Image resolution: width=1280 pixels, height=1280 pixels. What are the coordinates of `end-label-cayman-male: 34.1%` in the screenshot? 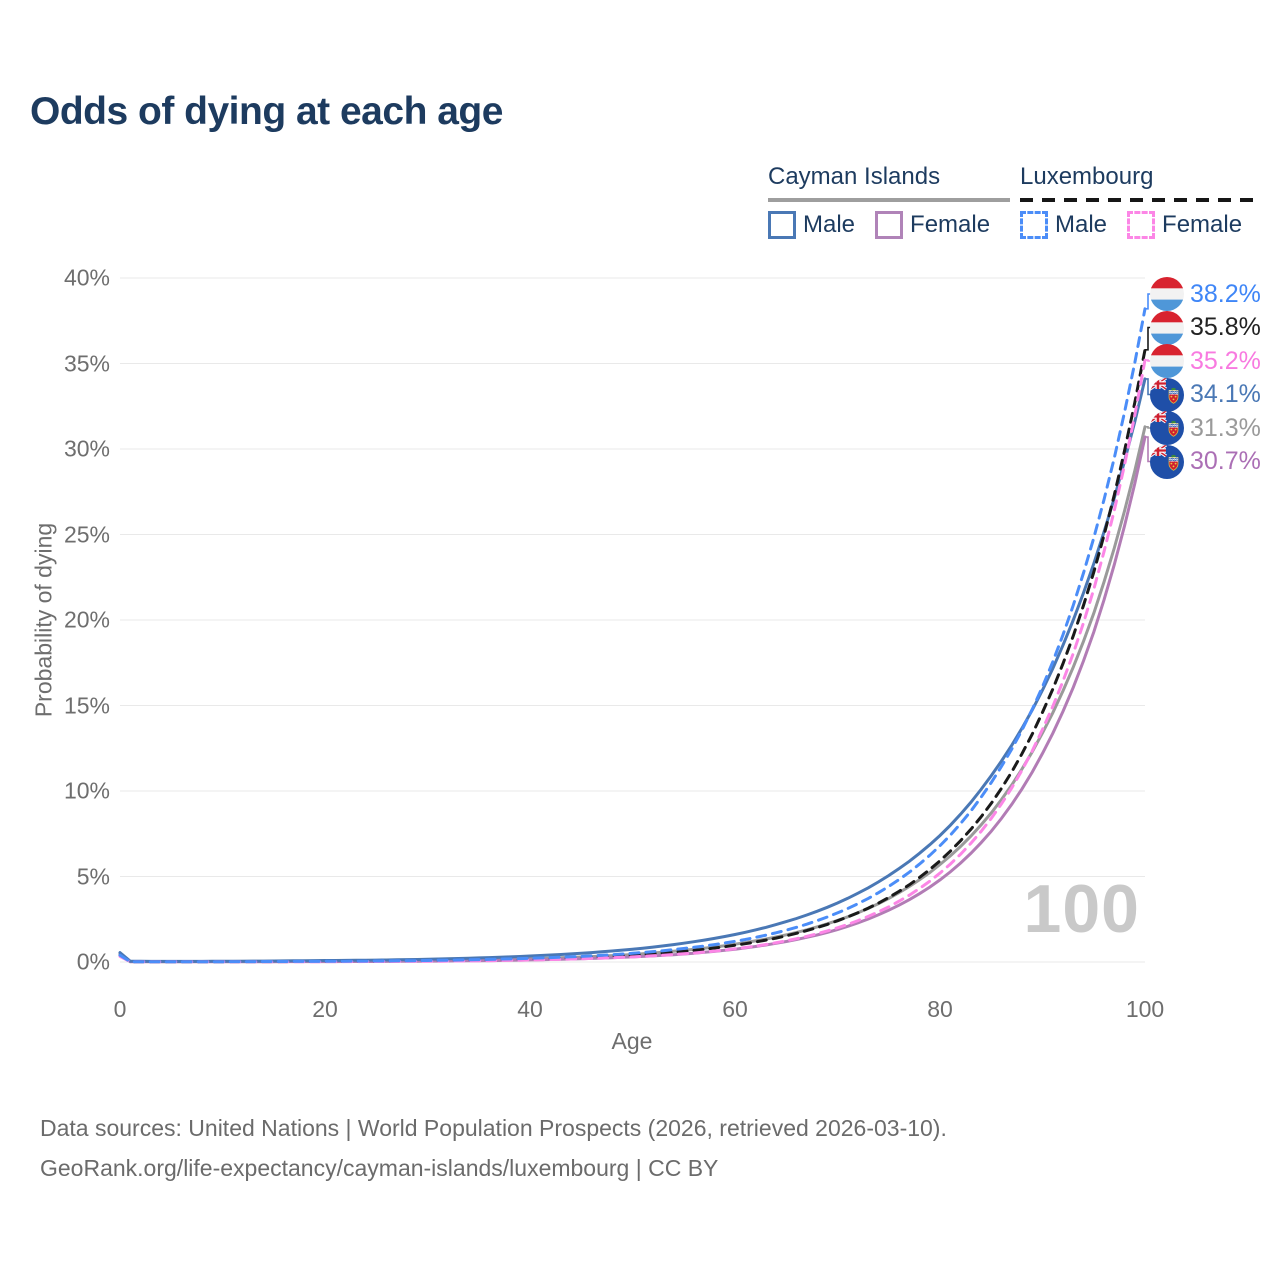 It's located at (1205, 394).